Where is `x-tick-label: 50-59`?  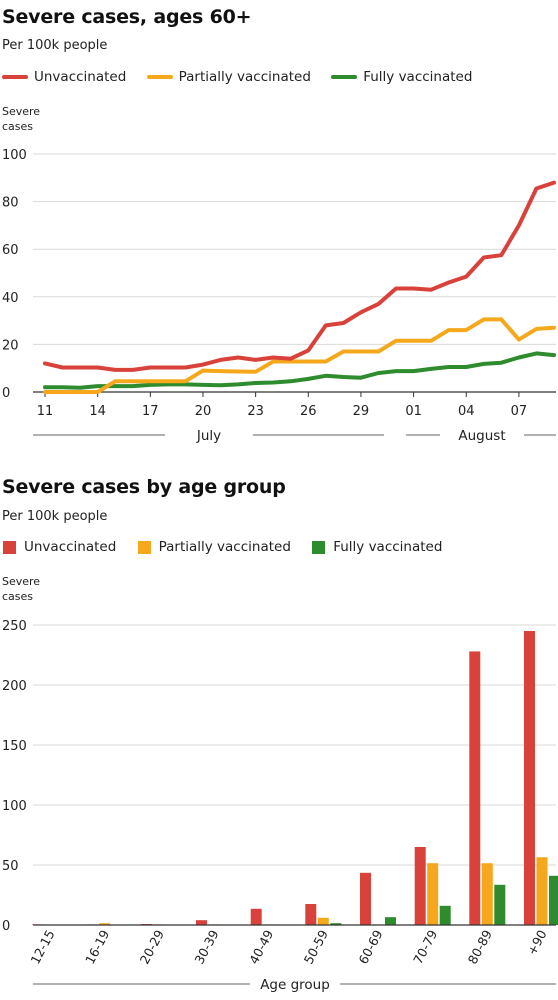
x-tick-label: 50-59 is located at coordinates (316, 946).